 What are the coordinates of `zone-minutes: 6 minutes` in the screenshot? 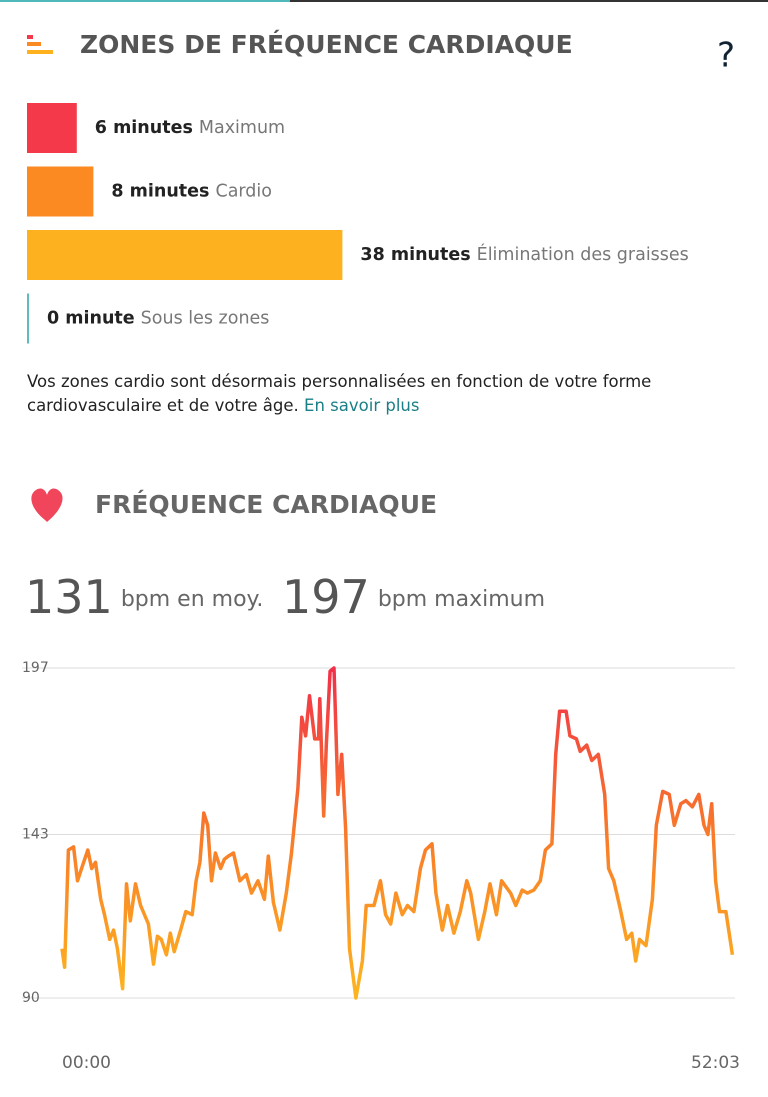 It's located at (144, 128).